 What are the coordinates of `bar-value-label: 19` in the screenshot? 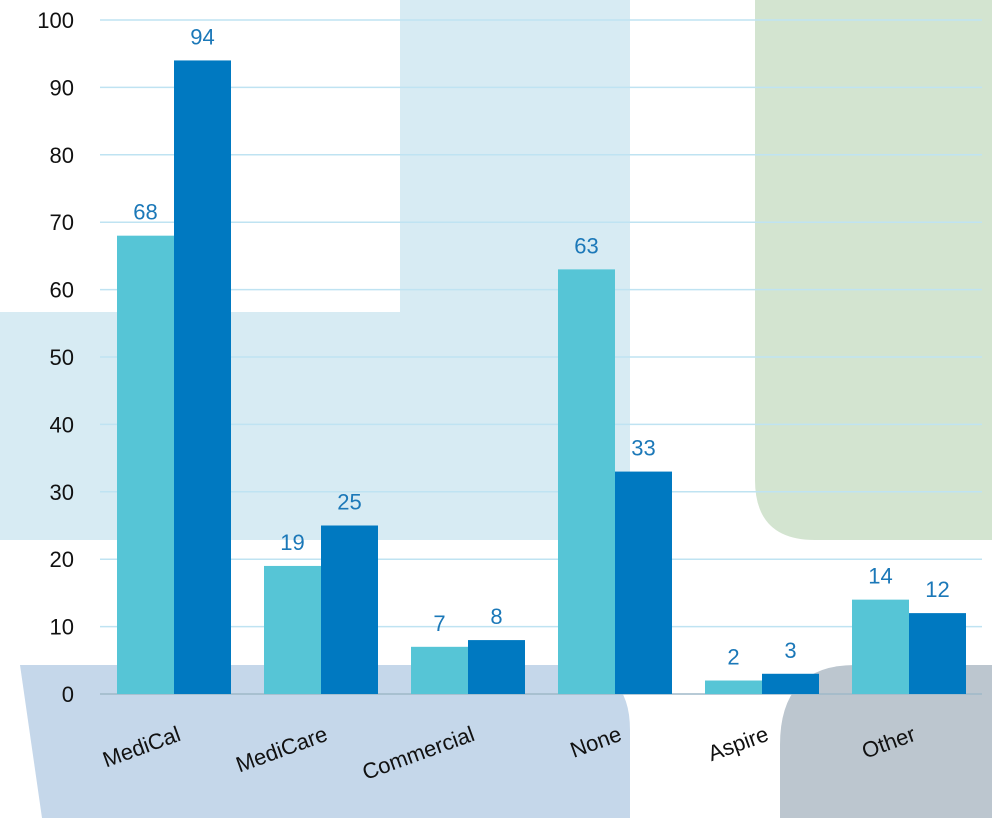 It's located at (292, 542).